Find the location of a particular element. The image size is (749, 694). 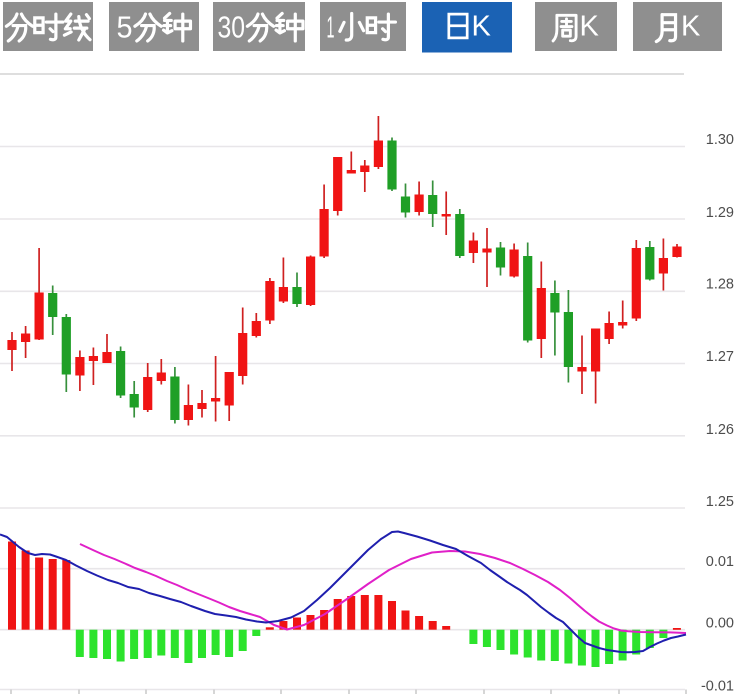

svg-text: -0.01 is located at coordinates (717, 686).